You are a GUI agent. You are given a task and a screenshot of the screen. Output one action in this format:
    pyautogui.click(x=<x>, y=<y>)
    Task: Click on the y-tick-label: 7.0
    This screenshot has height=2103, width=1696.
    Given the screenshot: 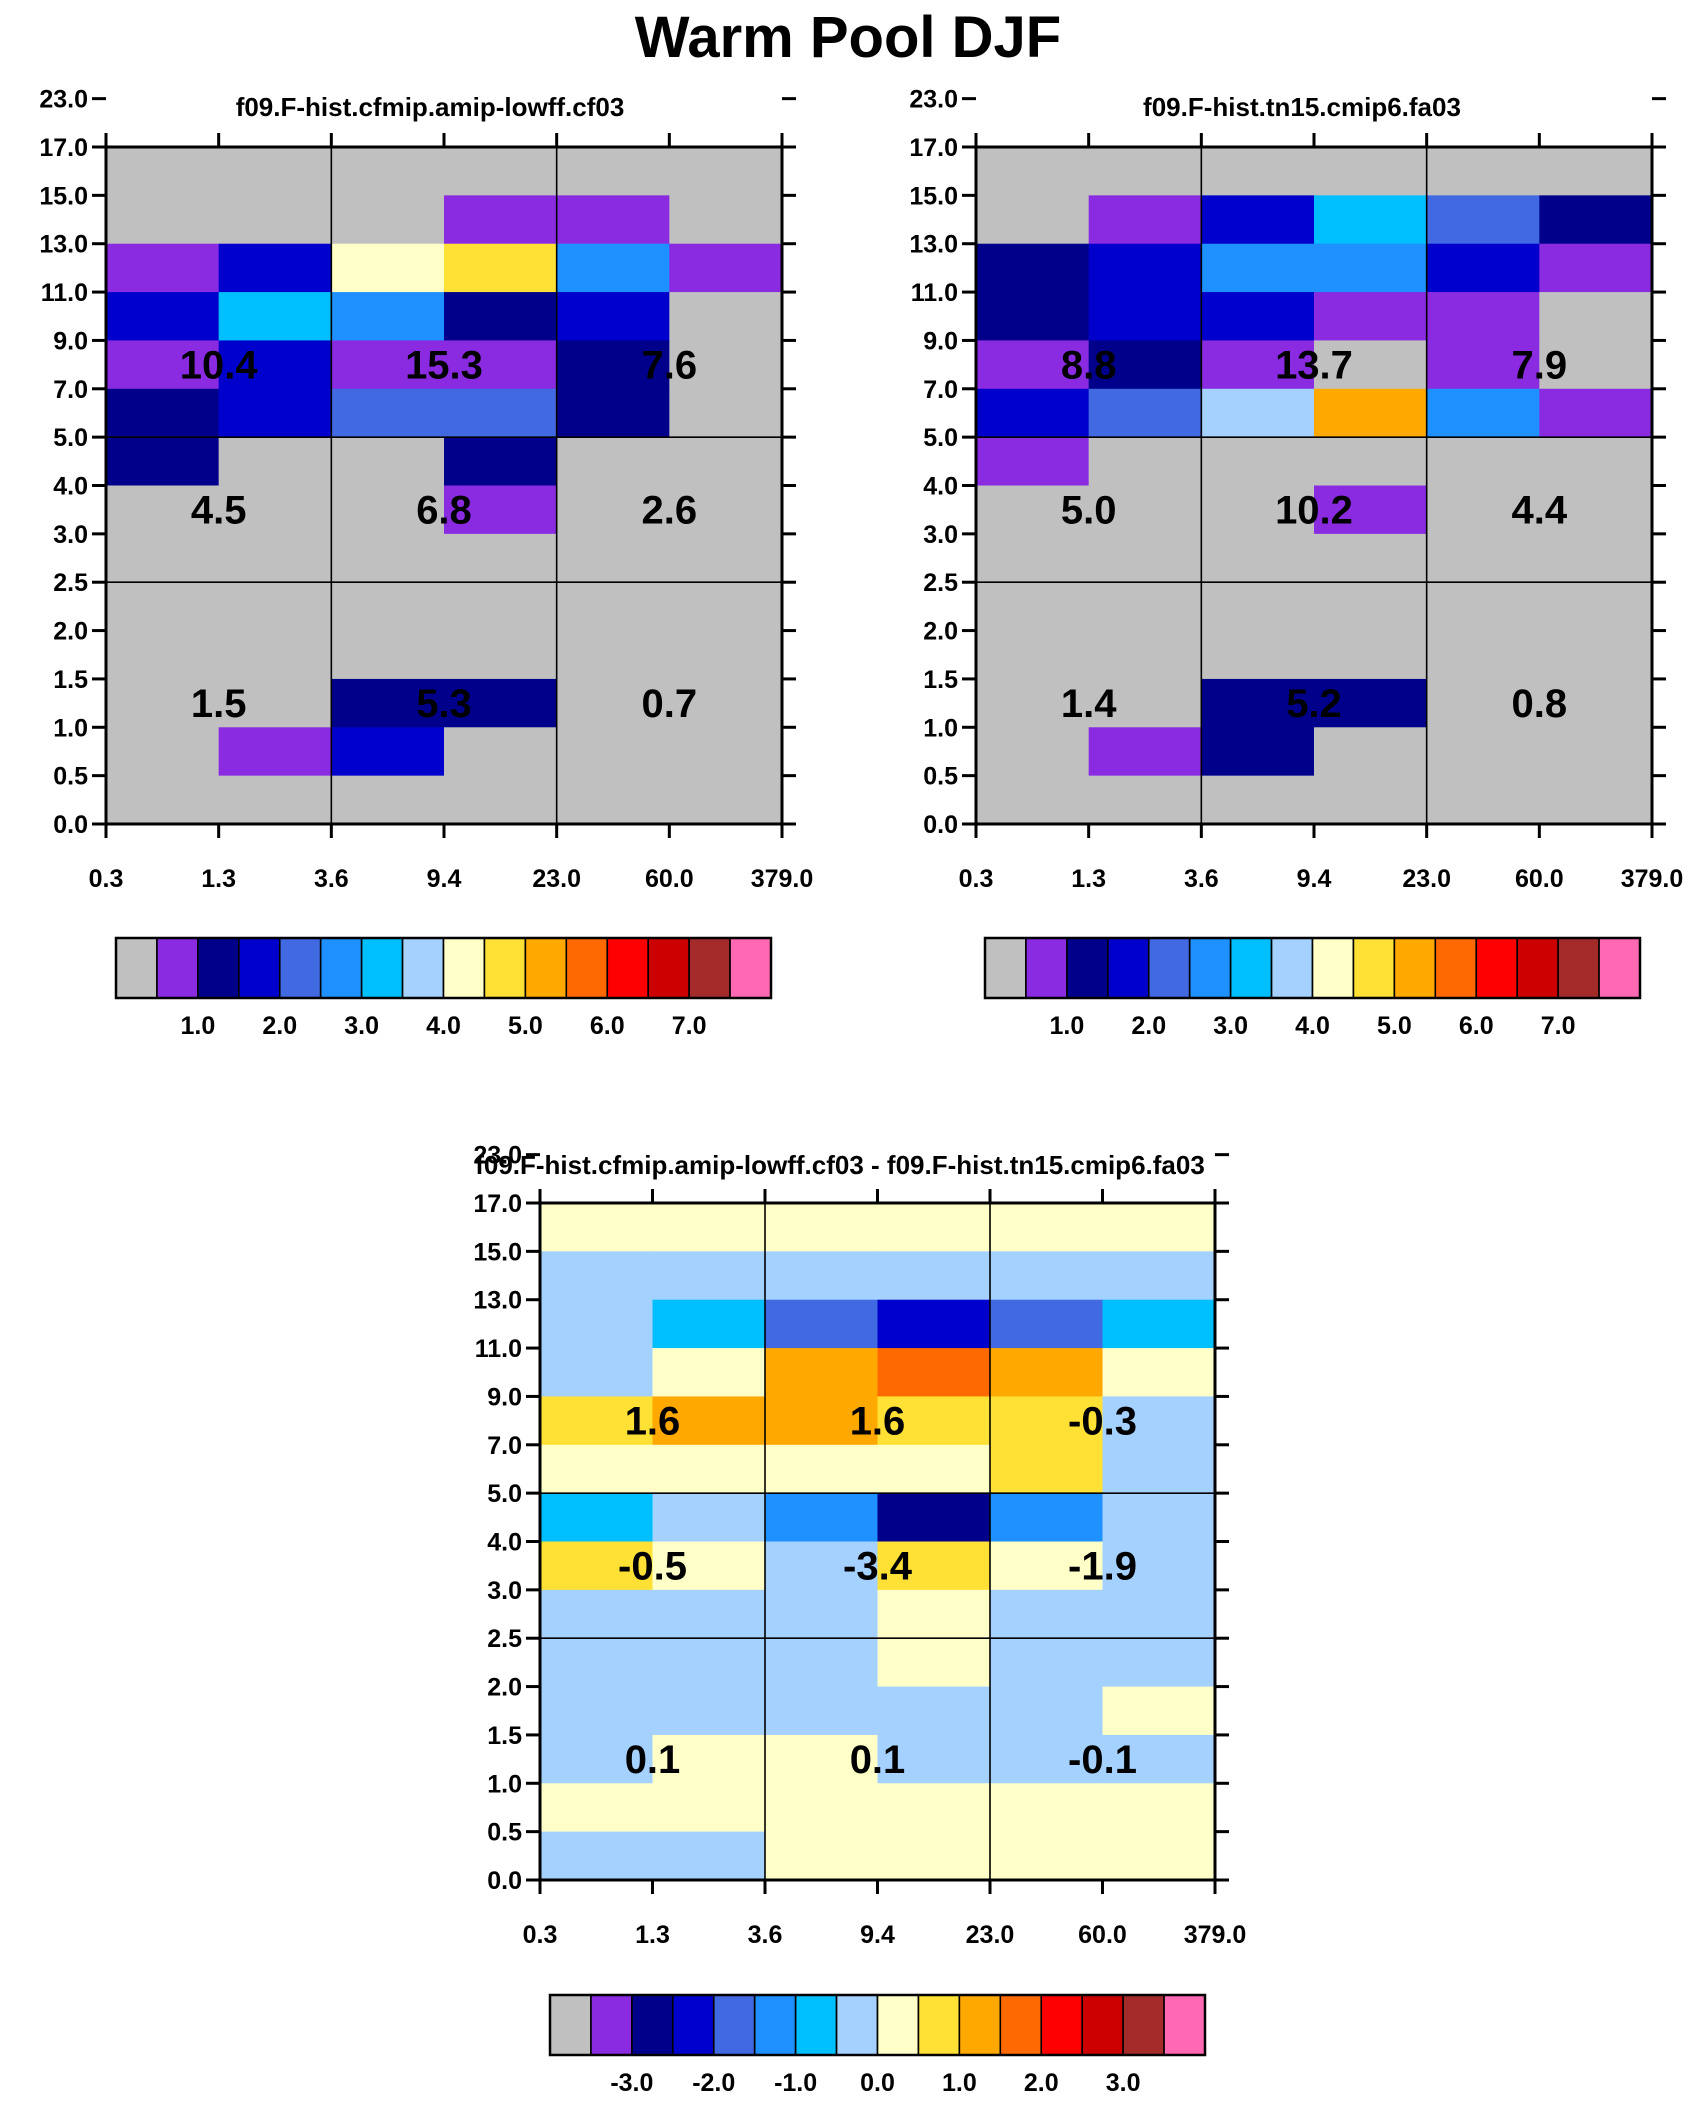 What is the action you would take?
    pyautogui.click(x=70, y=390)
    